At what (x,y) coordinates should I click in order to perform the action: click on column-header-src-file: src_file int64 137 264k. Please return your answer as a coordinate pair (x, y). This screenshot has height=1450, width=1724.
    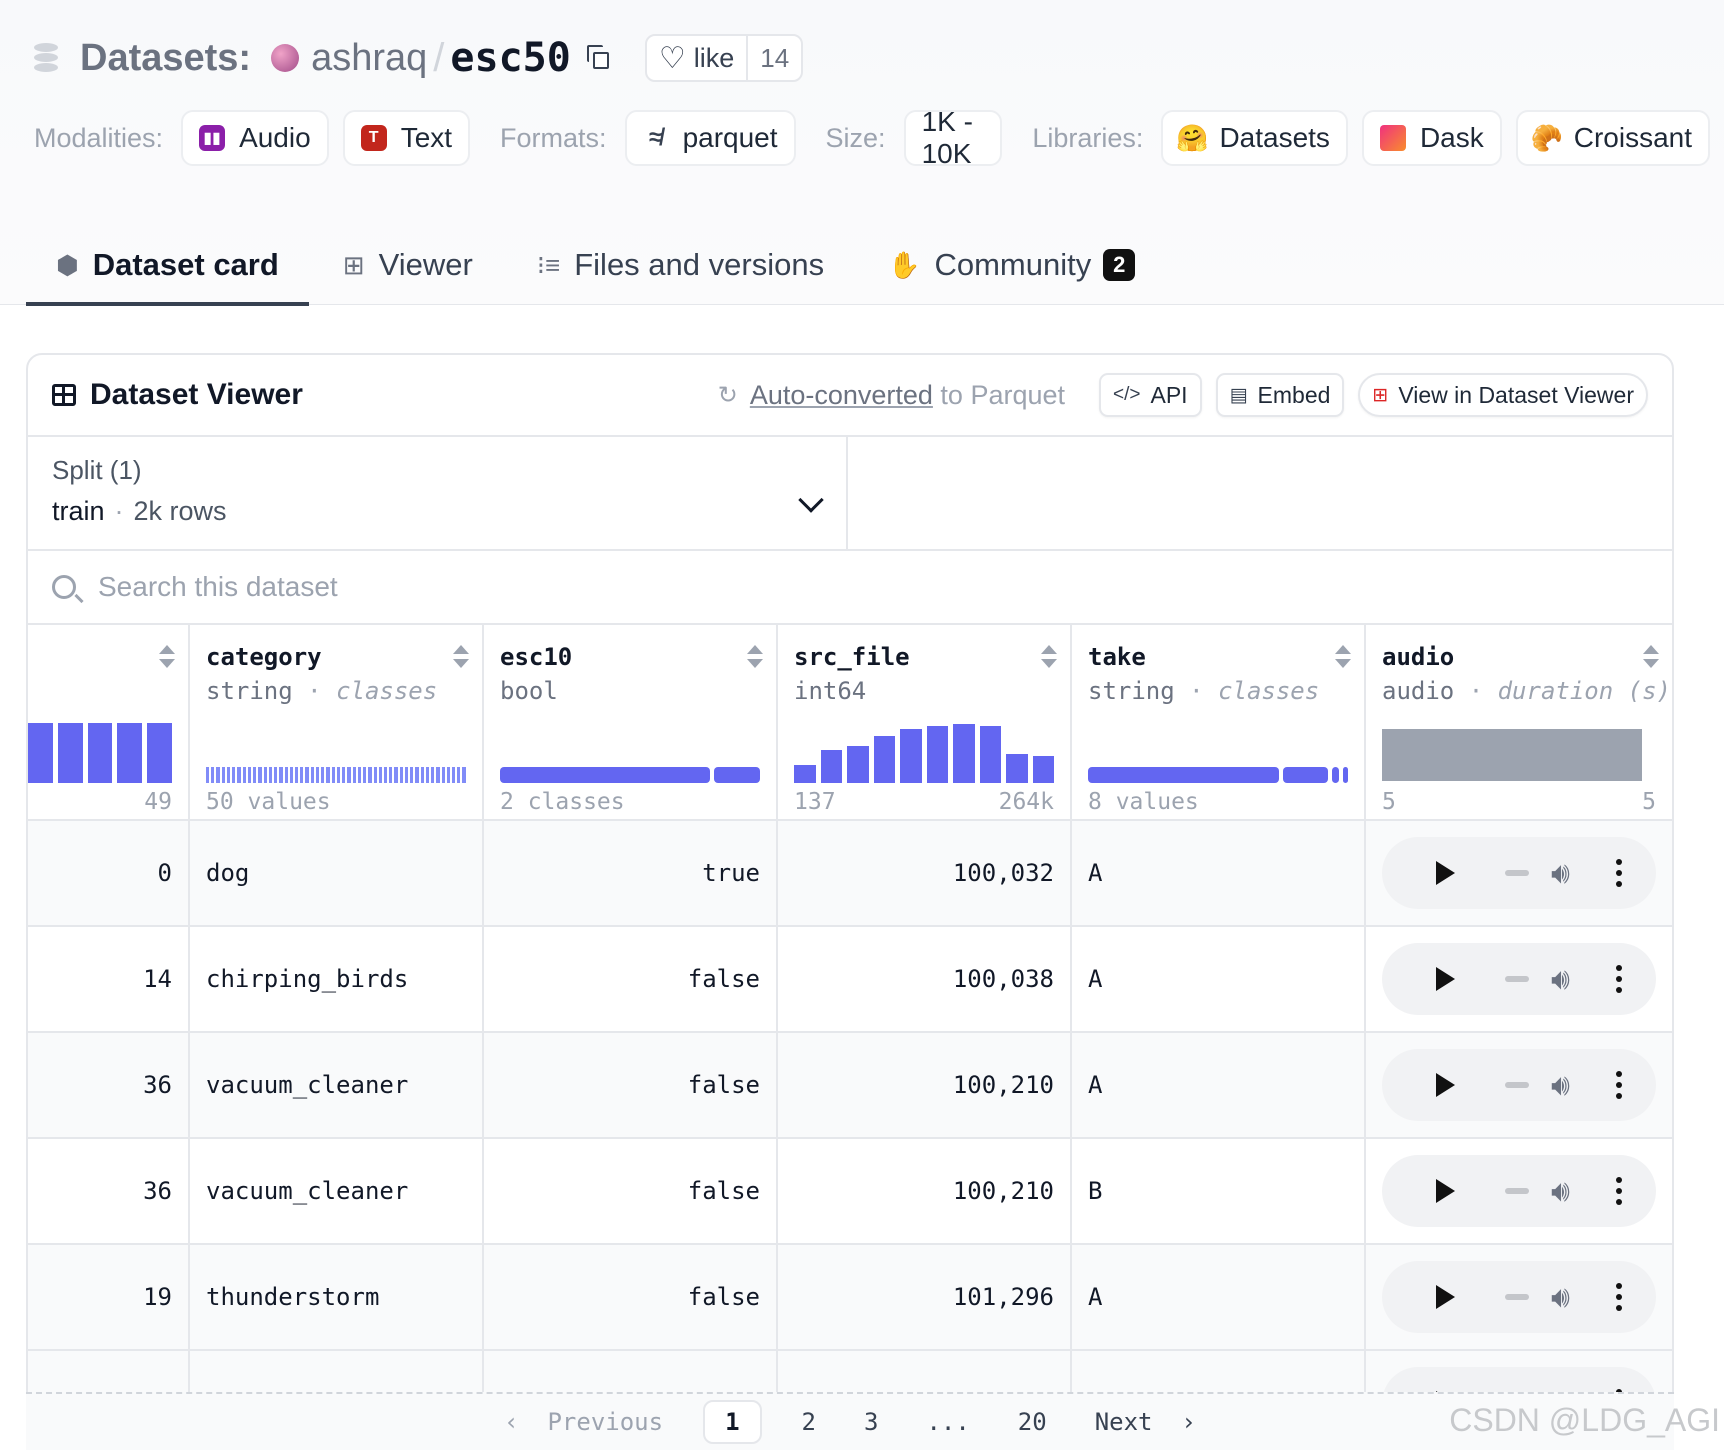
    Looking at the image, I should click on (925, 722).